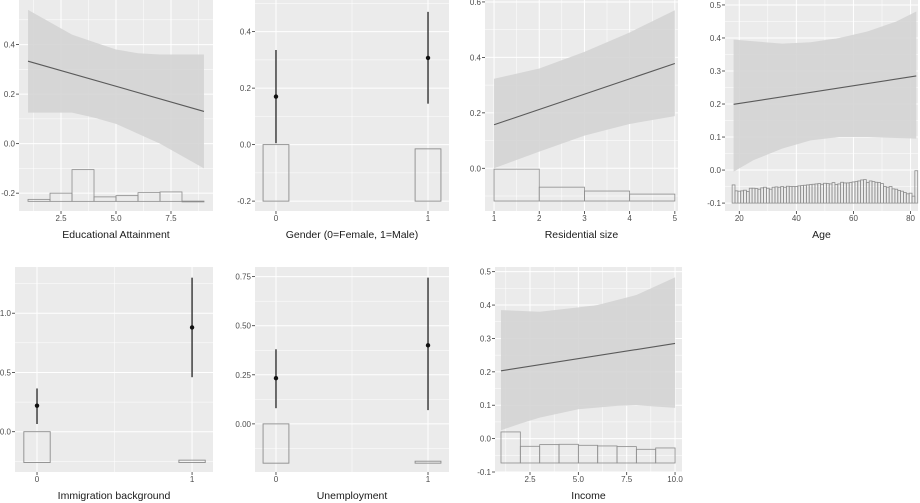 This screenshot has height=503, width=920. What do you see at coordinates (342, 384) in the screenshot?
I see `panel-6: 0.00 0.25 0.50 0.75 0 1 Unemployment` at bounding box center [342, 384].